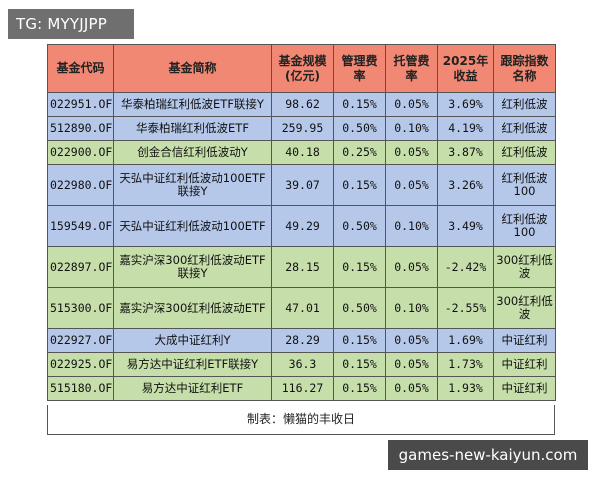 The height and width of the screenshot is (480, 600). What do you see at coordinates (80, 104) in the screenshot?
I see `cell-code: 022951.OF` at bounding box center [80, 104].